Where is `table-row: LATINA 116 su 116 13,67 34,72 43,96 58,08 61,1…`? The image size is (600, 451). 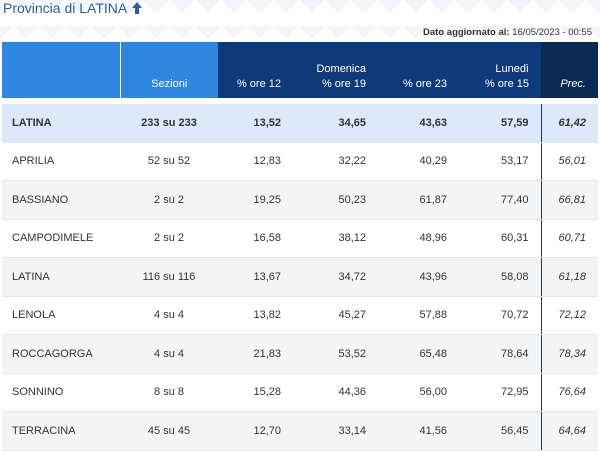
table-row: LATINA 116 su 116 13,67 34,72 43,96 58,08 61,1… is located at coordinates (300, 277).